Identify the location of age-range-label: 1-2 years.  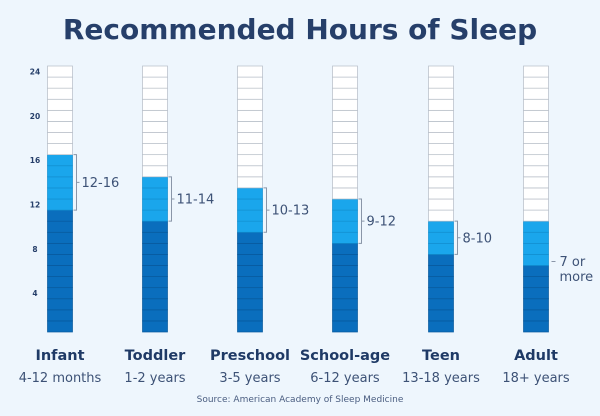
(154, 378).